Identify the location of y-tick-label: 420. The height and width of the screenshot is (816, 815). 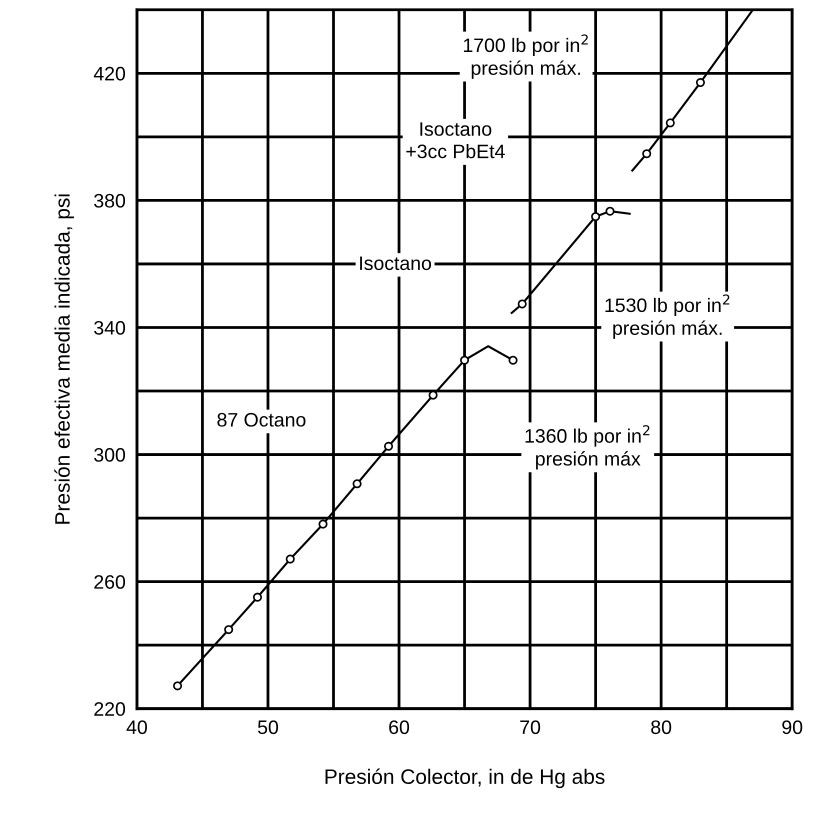
(110, 73).